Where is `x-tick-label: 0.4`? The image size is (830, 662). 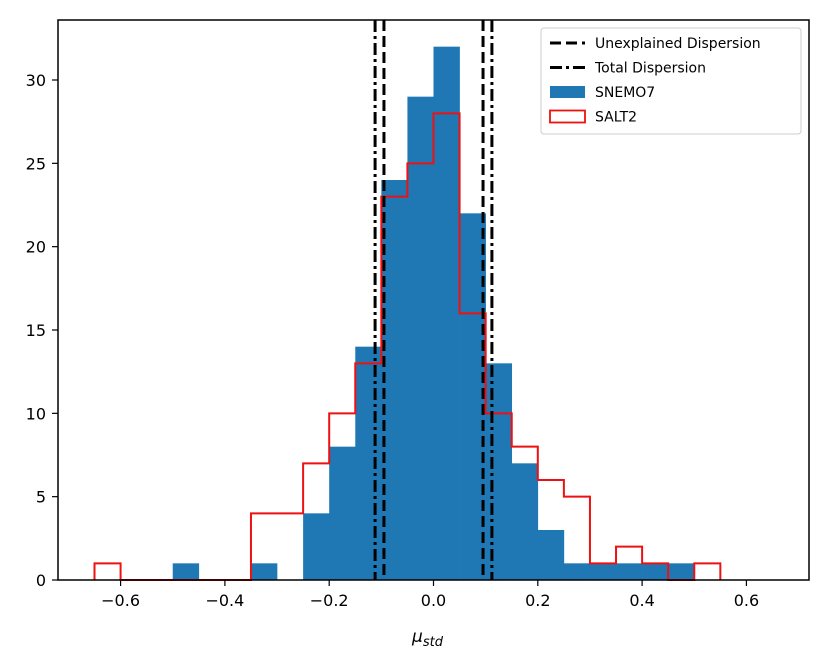 x-tick-label: 0.4 is located at coordinates (641, 600).